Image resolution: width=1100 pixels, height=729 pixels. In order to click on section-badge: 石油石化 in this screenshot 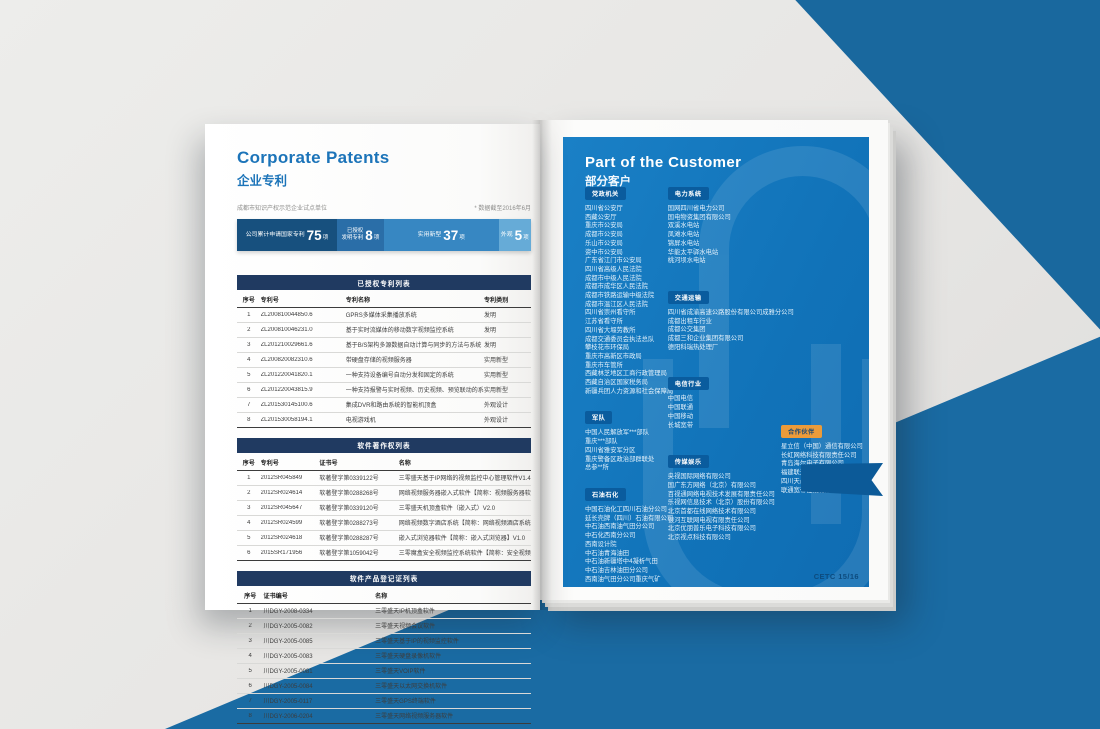, I will do `click(605, 494)`.